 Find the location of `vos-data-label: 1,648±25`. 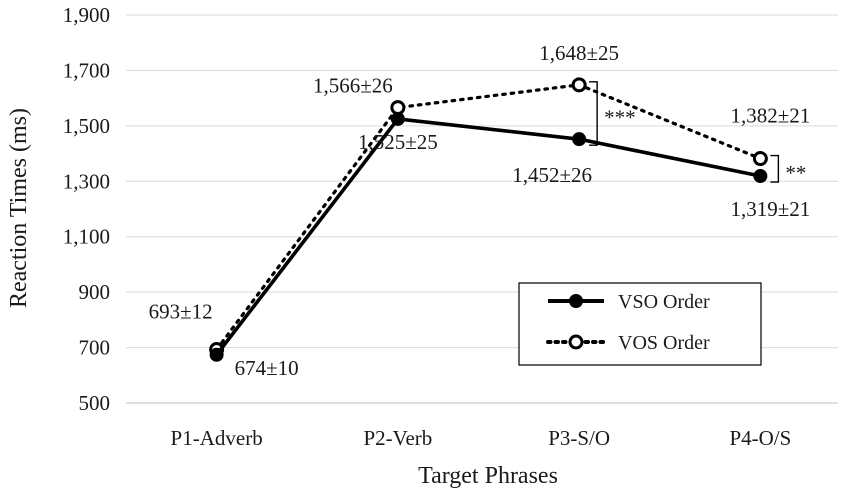

vos-data-label: 1,648±25 is located at coordinates (579, 53).